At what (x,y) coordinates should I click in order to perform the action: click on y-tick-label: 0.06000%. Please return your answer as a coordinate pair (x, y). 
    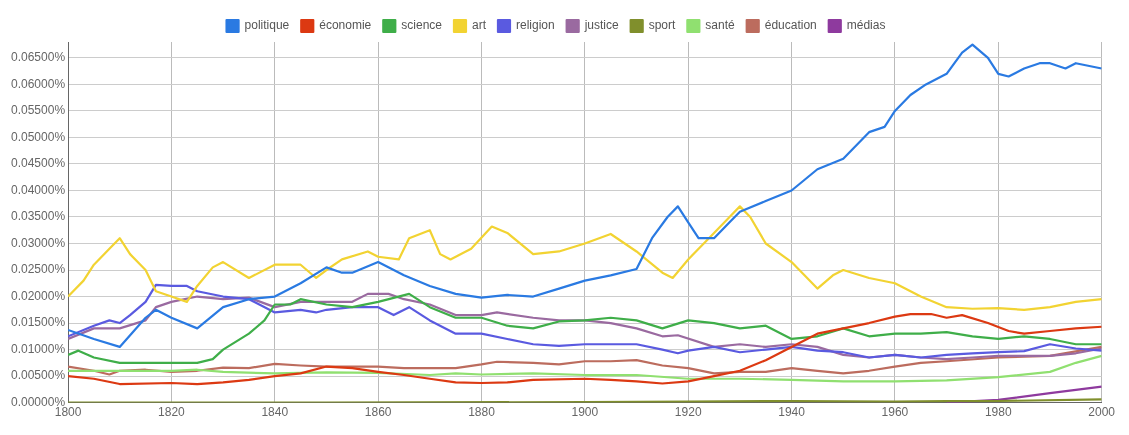
    Looking at the image, I should click on (38, 83).